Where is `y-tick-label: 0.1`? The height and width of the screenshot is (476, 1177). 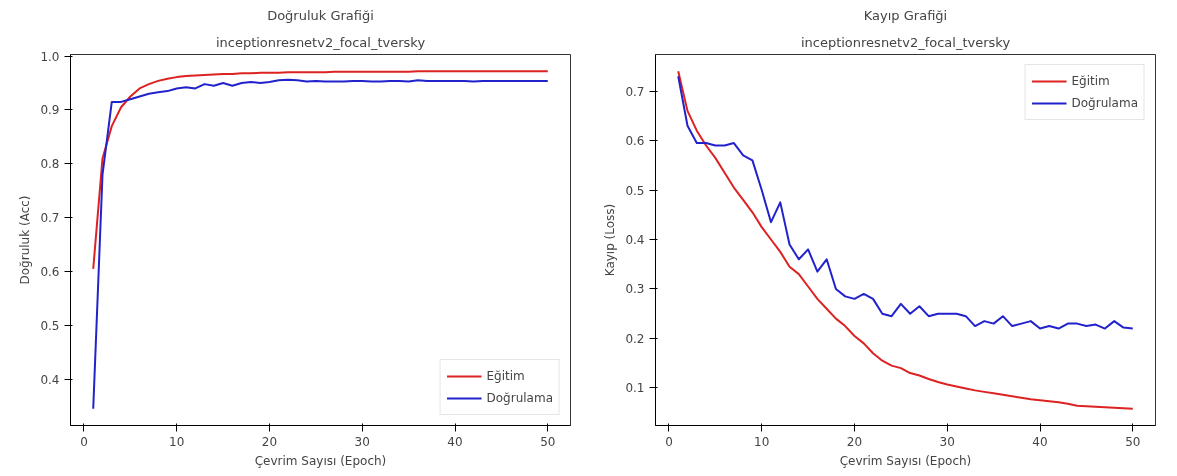 y-tick-label: 0.1 is located at coordinates (635, 388).